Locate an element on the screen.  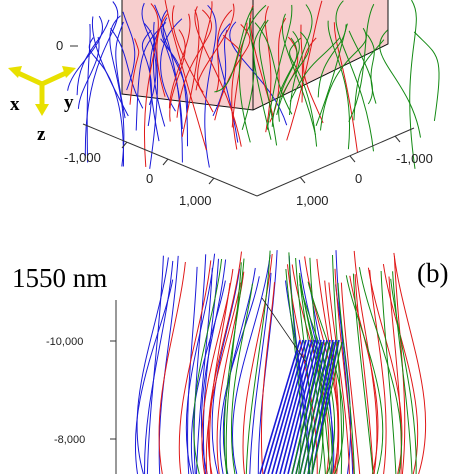
z-tick-label-bottom: -8,000 is located at coordinates (69, 440).